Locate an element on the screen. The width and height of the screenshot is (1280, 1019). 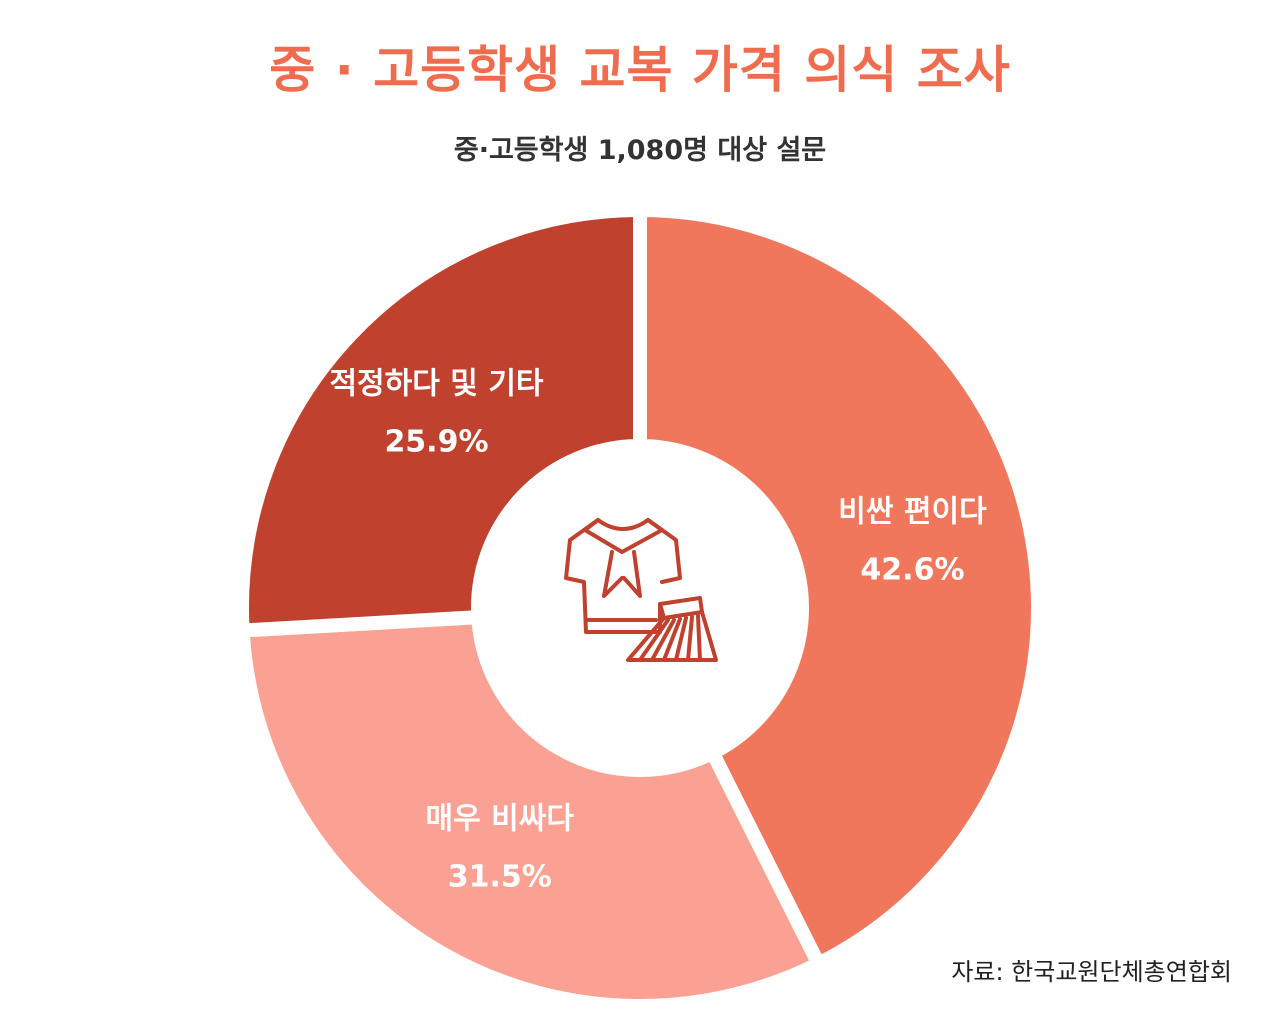
slice-label-0: 비싼 편이다 is located at coordinates (912, 511).